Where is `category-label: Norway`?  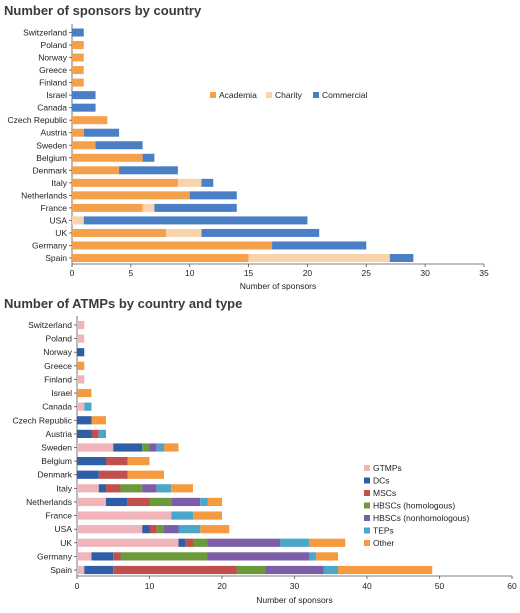 category-label: Norway is located at coordinates (53, 58).